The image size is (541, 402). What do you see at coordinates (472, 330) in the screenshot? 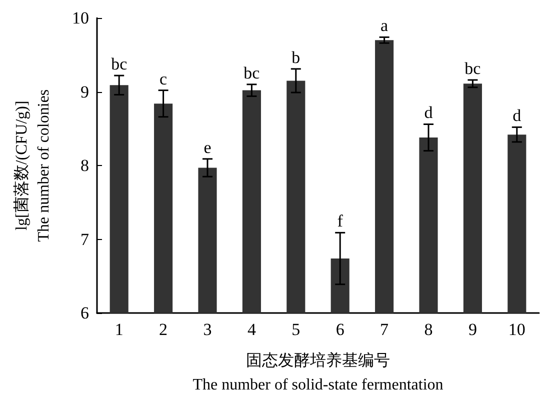
I see `x-tick-label: 9` at bounding box center [472, 330].